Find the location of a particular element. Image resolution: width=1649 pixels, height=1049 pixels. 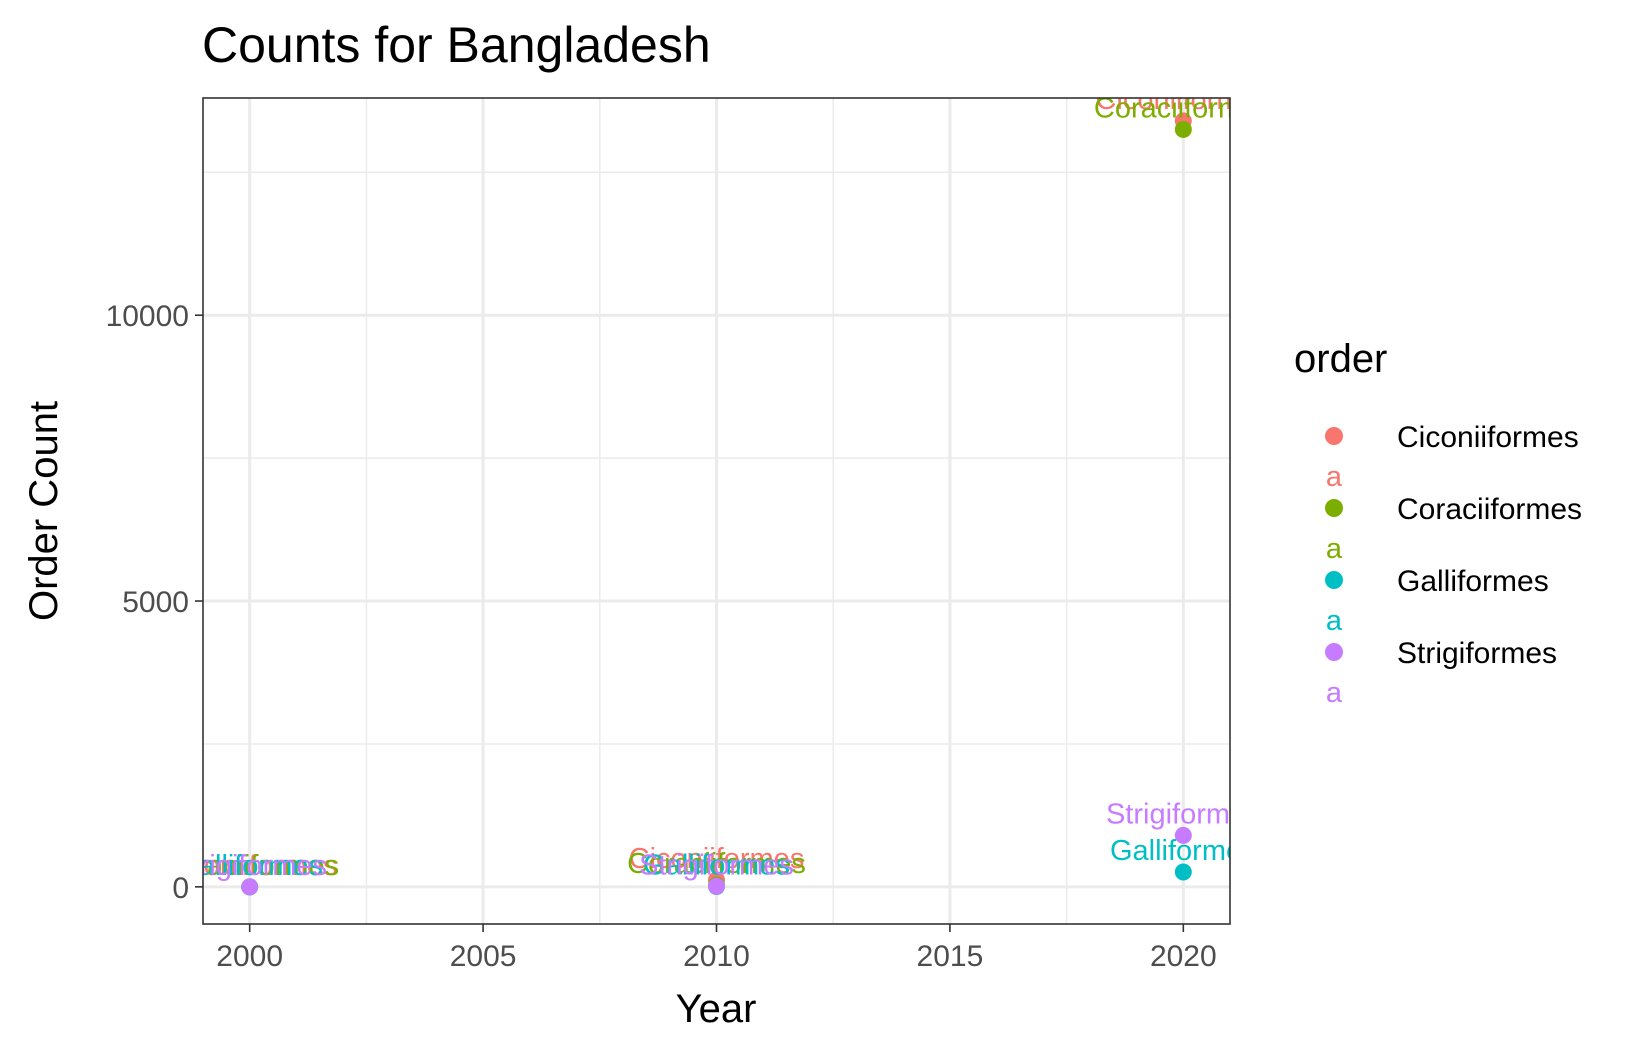

x-tick-label: 2005 is located at coordinates (483, 956).